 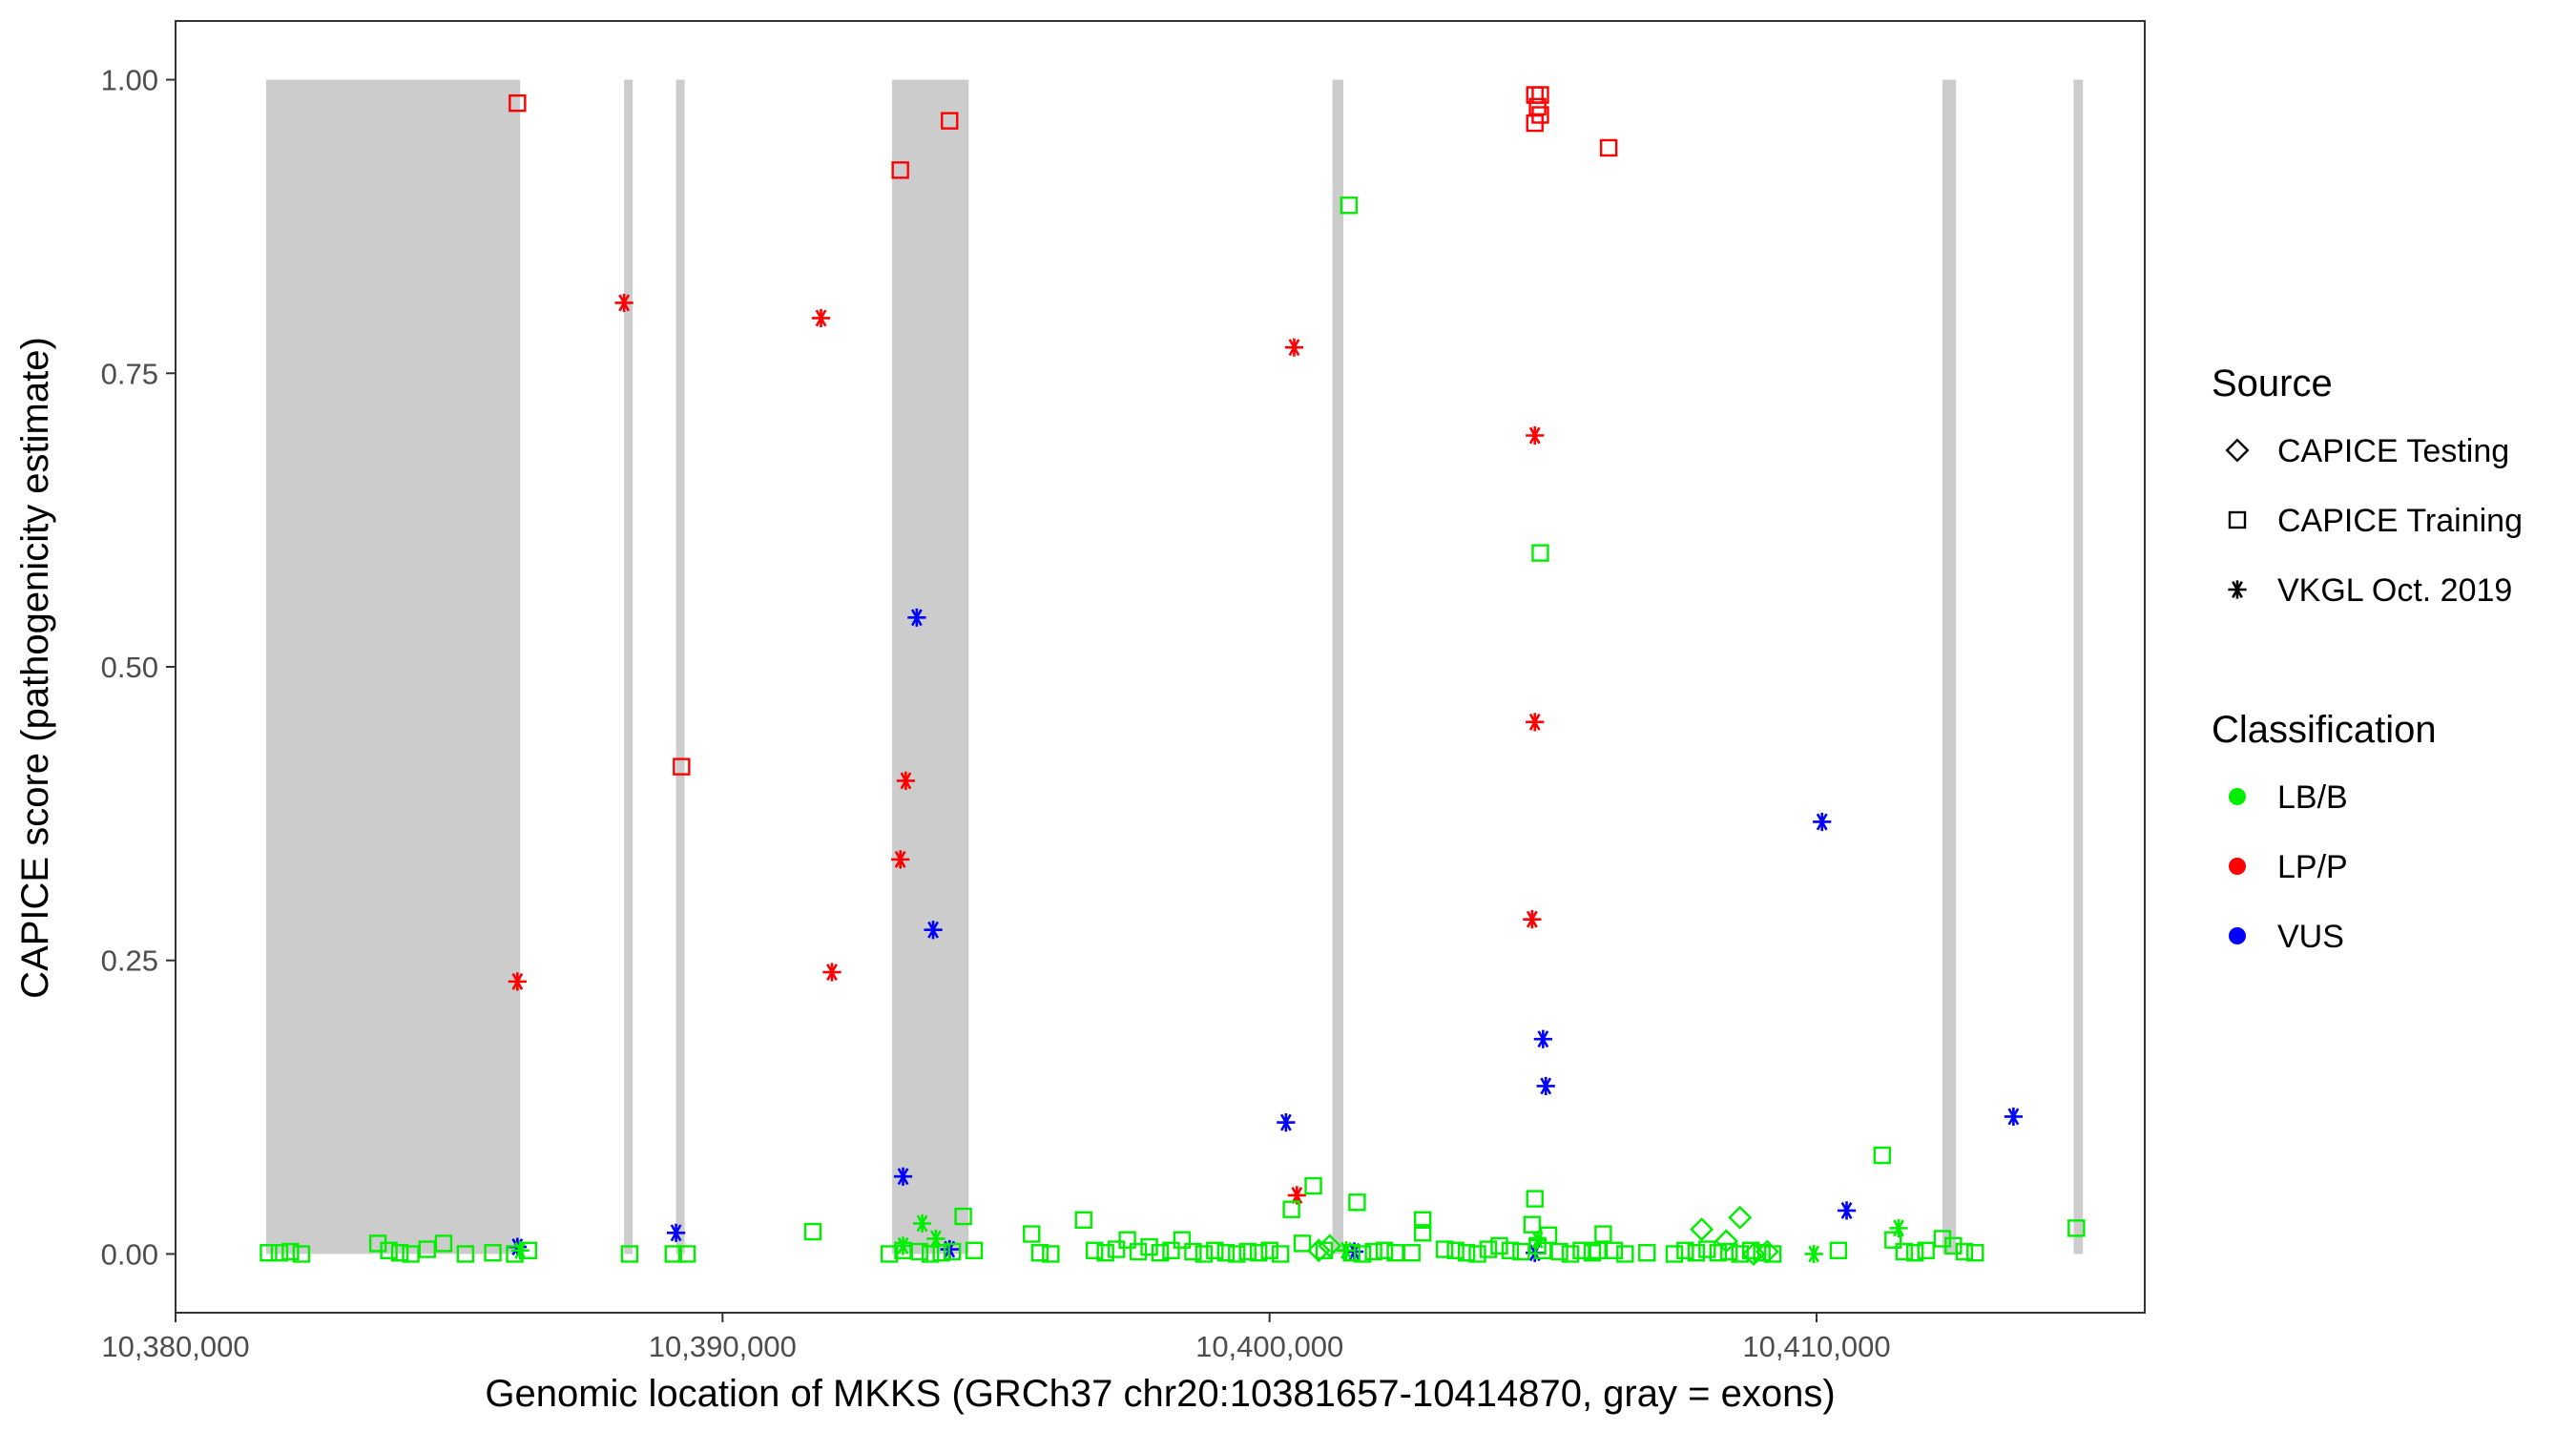 What do you see at coordinates (996, 1338) in the screenshot?
I see `x-axis: 10,380,000 10,390,000 10,400,000 10,410,000` at bounding box center [996, 1338].